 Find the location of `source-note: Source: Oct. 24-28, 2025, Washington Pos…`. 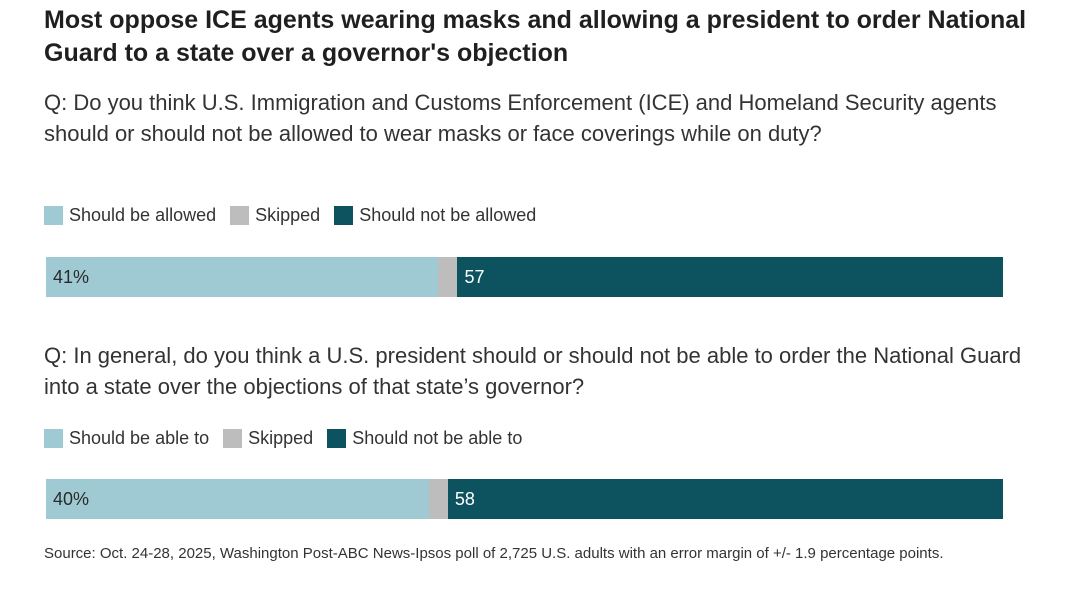

source-note: Source: Oct. 24-28, 2025, Washington Pos… is located at coordinates (494, 553).